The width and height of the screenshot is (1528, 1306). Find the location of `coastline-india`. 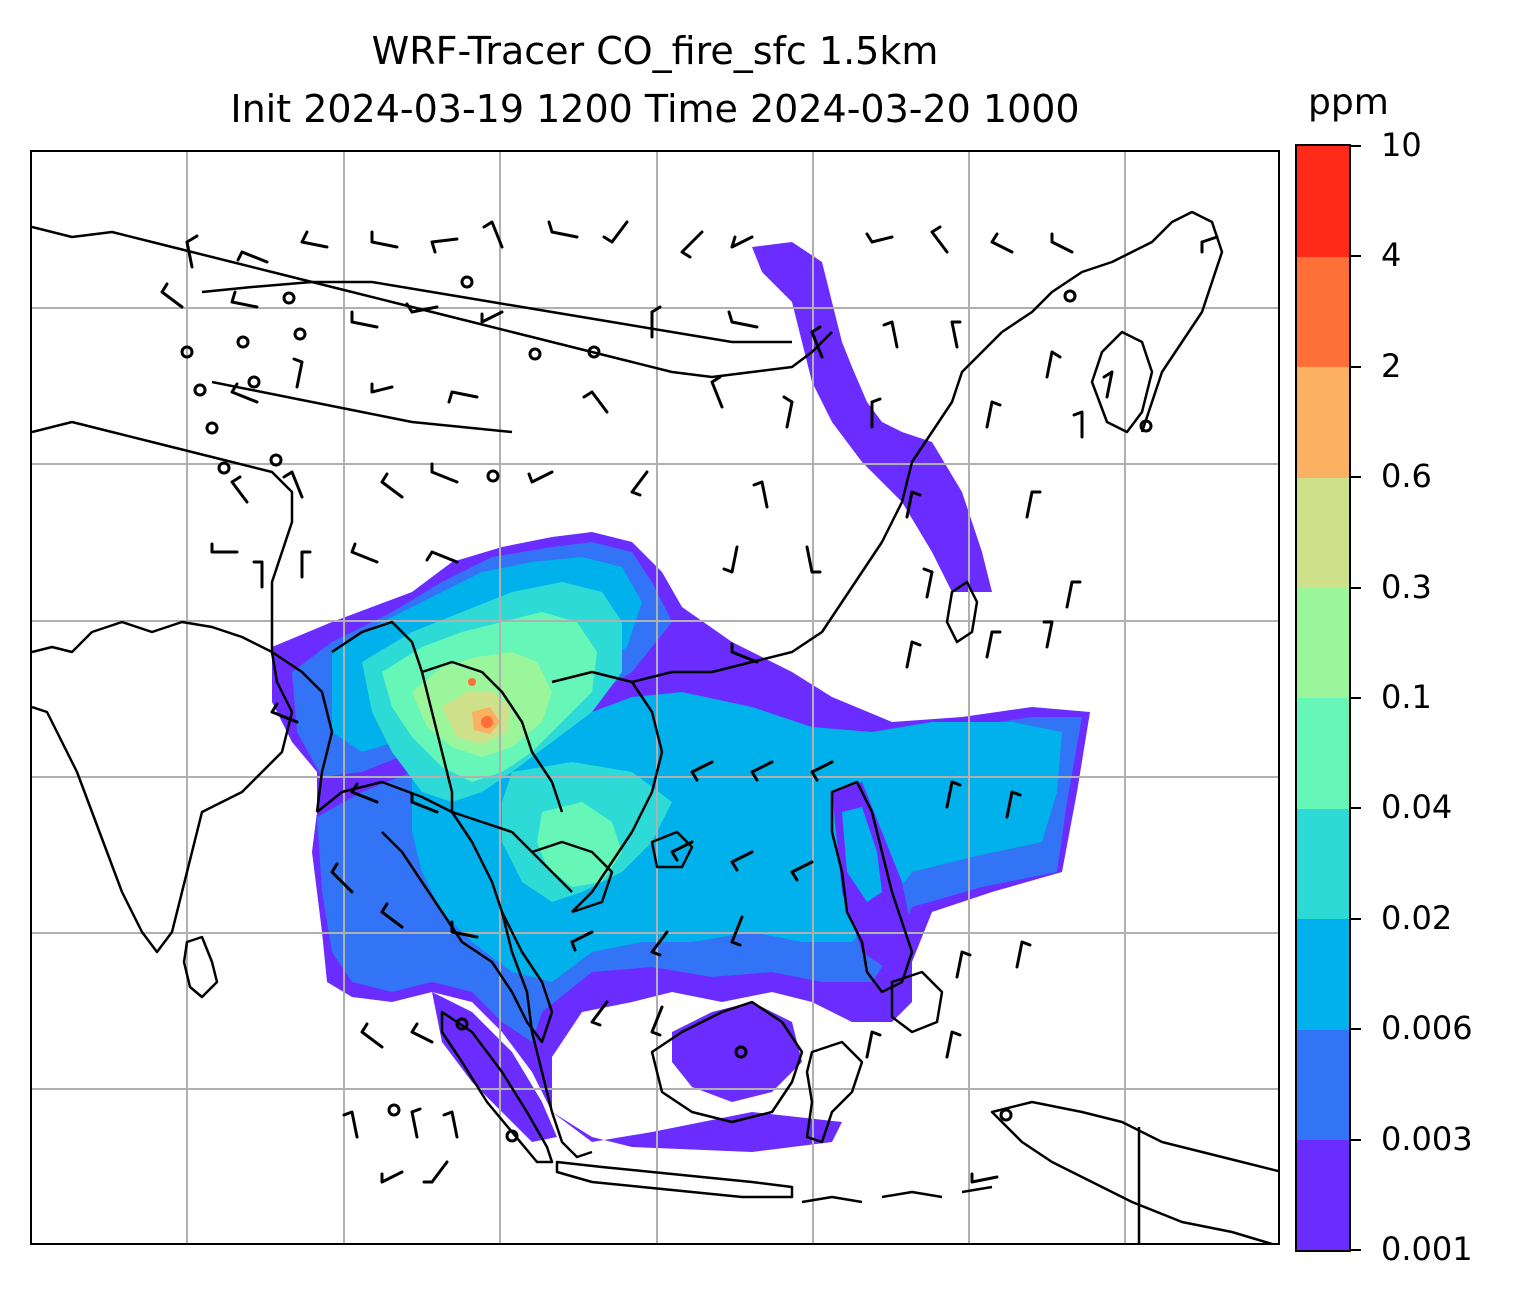

coastline-india is located at coordinates (163, 787).